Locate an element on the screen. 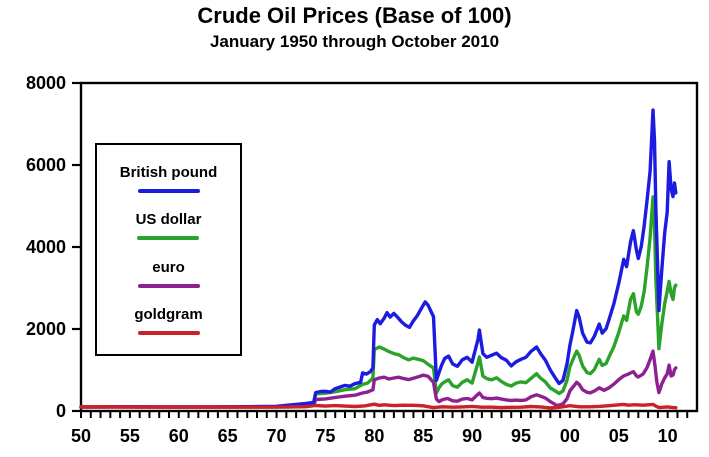  x-axis-tick-label: 00 is located at coordinates (570, 436).